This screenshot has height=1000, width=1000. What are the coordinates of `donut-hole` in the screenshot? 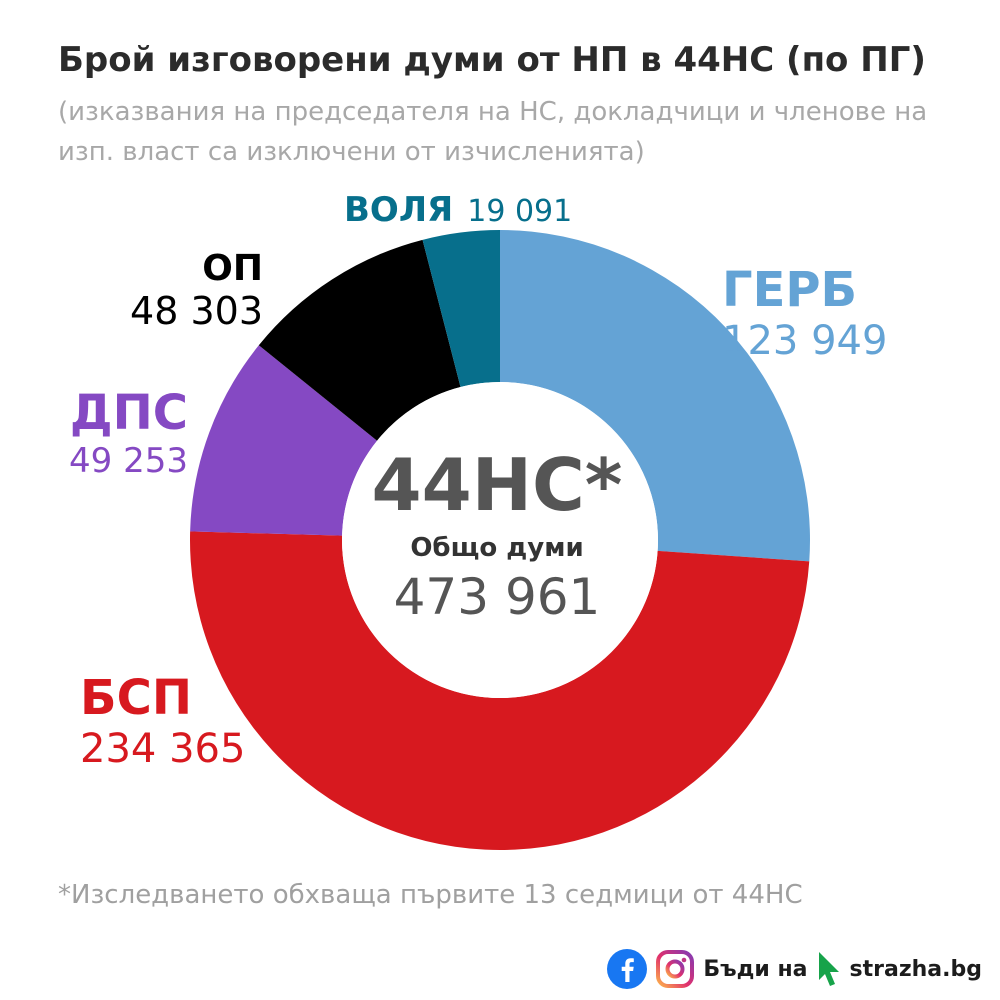 It's located at (500, 540).